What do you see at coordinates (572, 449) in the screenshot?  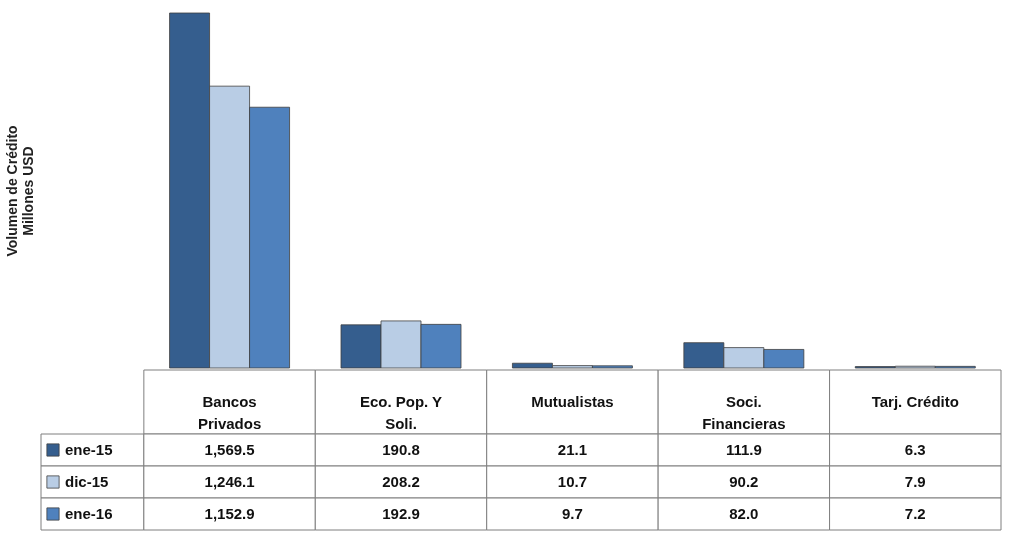 I see `data-label: 21.1` at bounding box center [572, 449].